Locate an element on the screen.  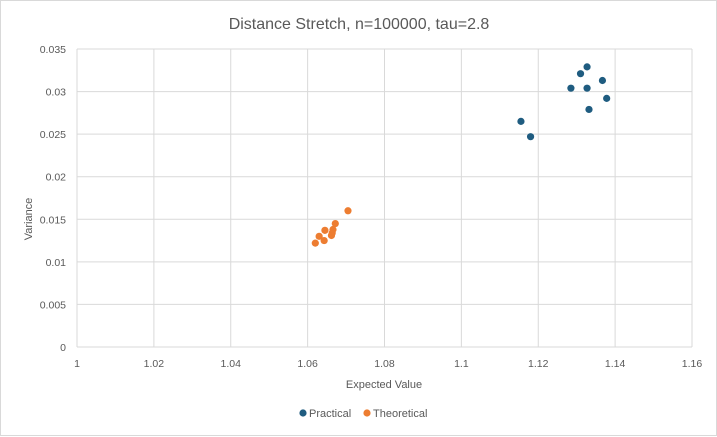
x-tick-label: 1.06 is located at coordinates (307, 364).